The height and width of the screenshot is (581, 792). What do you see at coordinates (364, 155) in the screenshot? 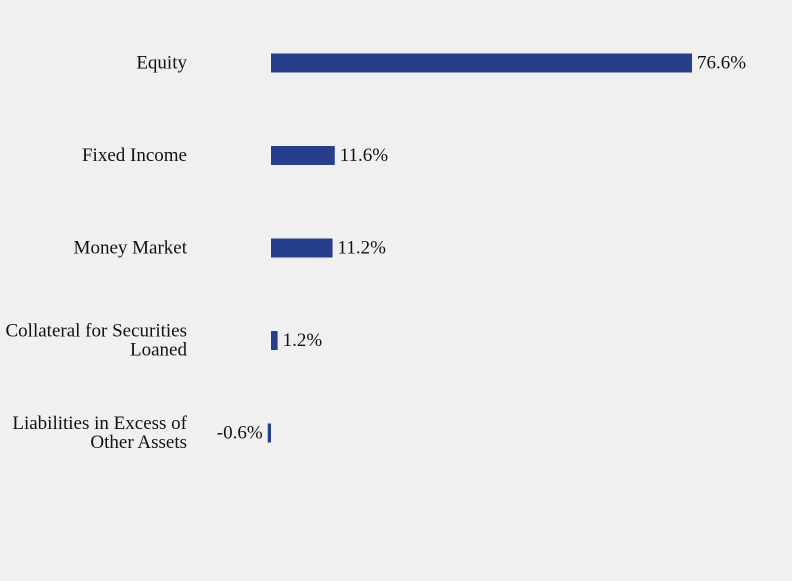
I see `value-label: 11.6%` at bounding box center [364, 155].